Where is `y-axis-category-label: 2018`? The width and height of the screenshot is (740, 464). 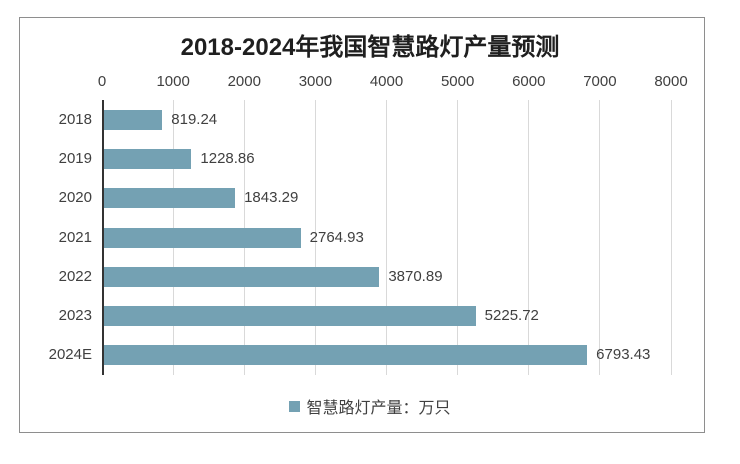 y-axis-category-label: 2018 is located at coordinates (75, 119).